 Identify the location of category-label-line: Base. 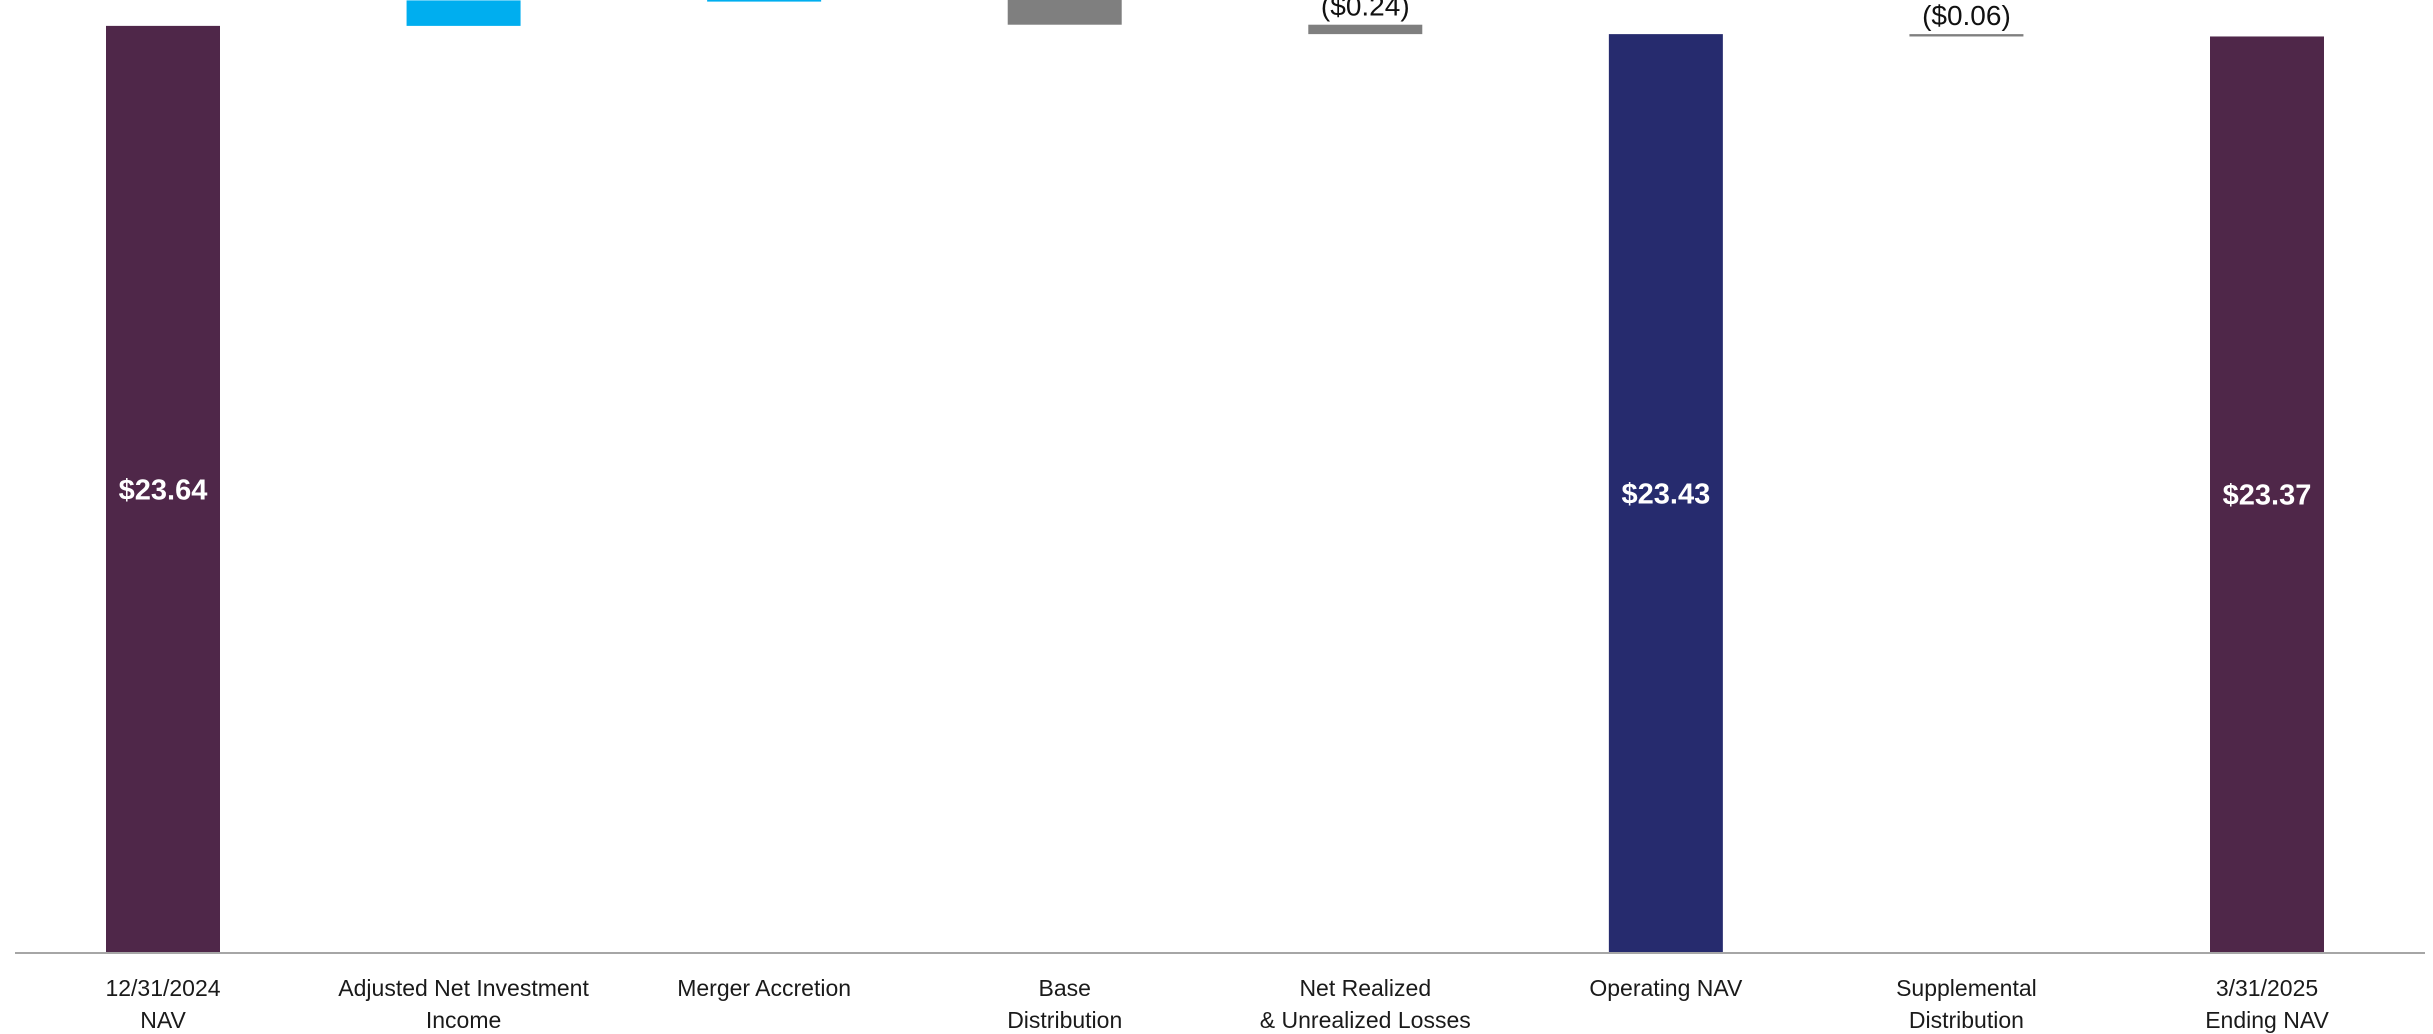
(1064, 988).